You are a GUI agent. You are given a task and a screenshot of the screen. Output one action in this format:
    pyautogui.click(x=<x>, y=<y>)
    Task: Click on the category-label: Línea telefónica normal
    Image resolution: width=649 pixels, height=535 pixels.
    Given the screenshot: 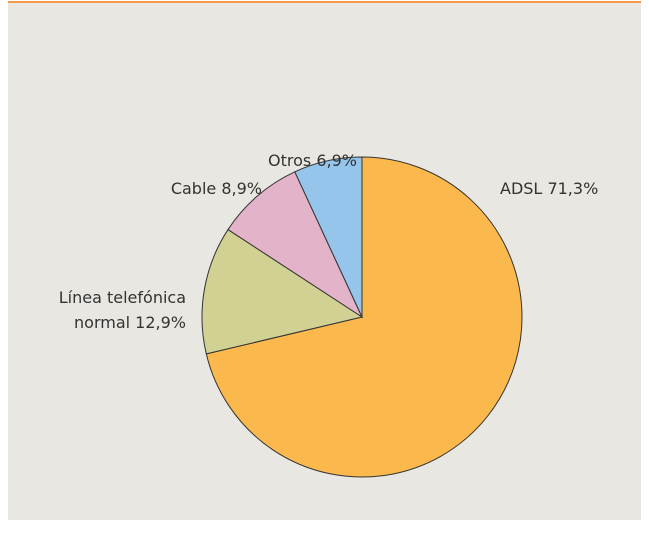 What is the action you would take?
    pyautogui.click(x=122, y=310)
    